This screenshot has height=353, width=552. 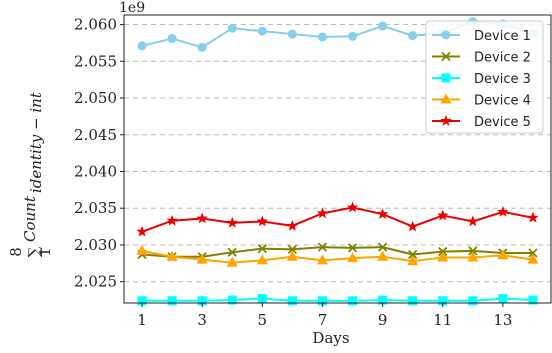 I want to click on y-tick-label: 2.050, so click(x=95, y=98).